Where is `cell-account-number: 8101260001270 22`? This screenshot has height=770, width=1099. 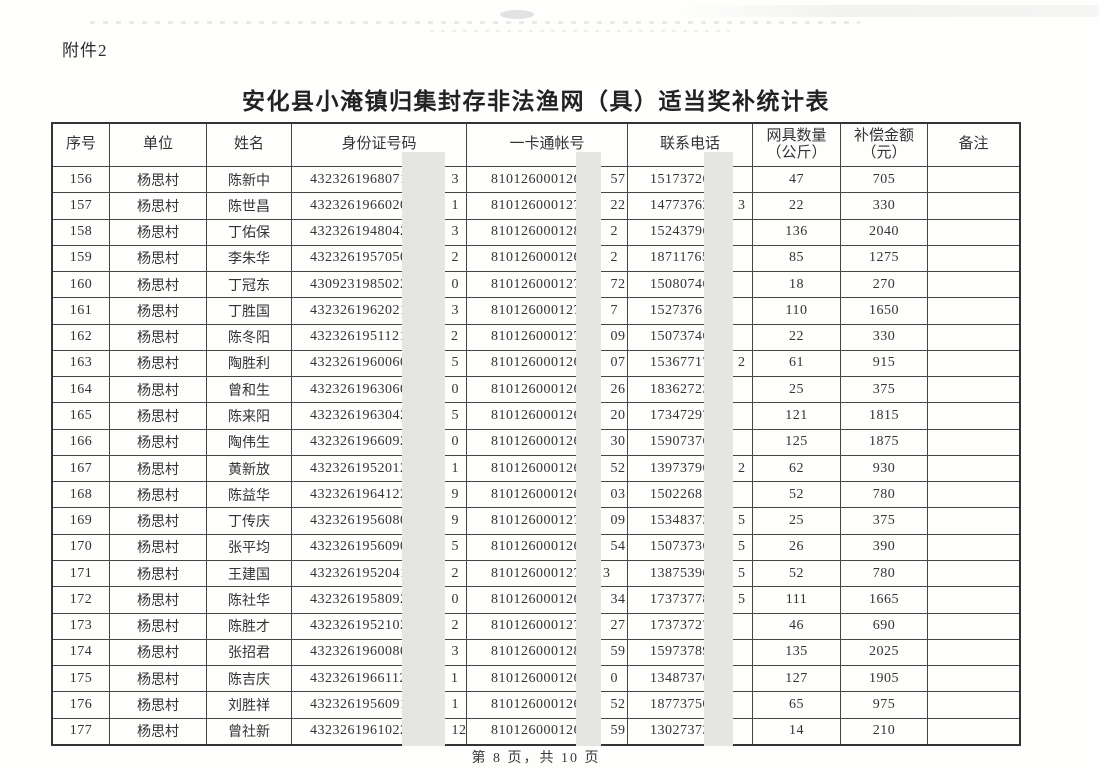 cell-account-number: 8101260001270 22 is located at coordinates (546, 206).